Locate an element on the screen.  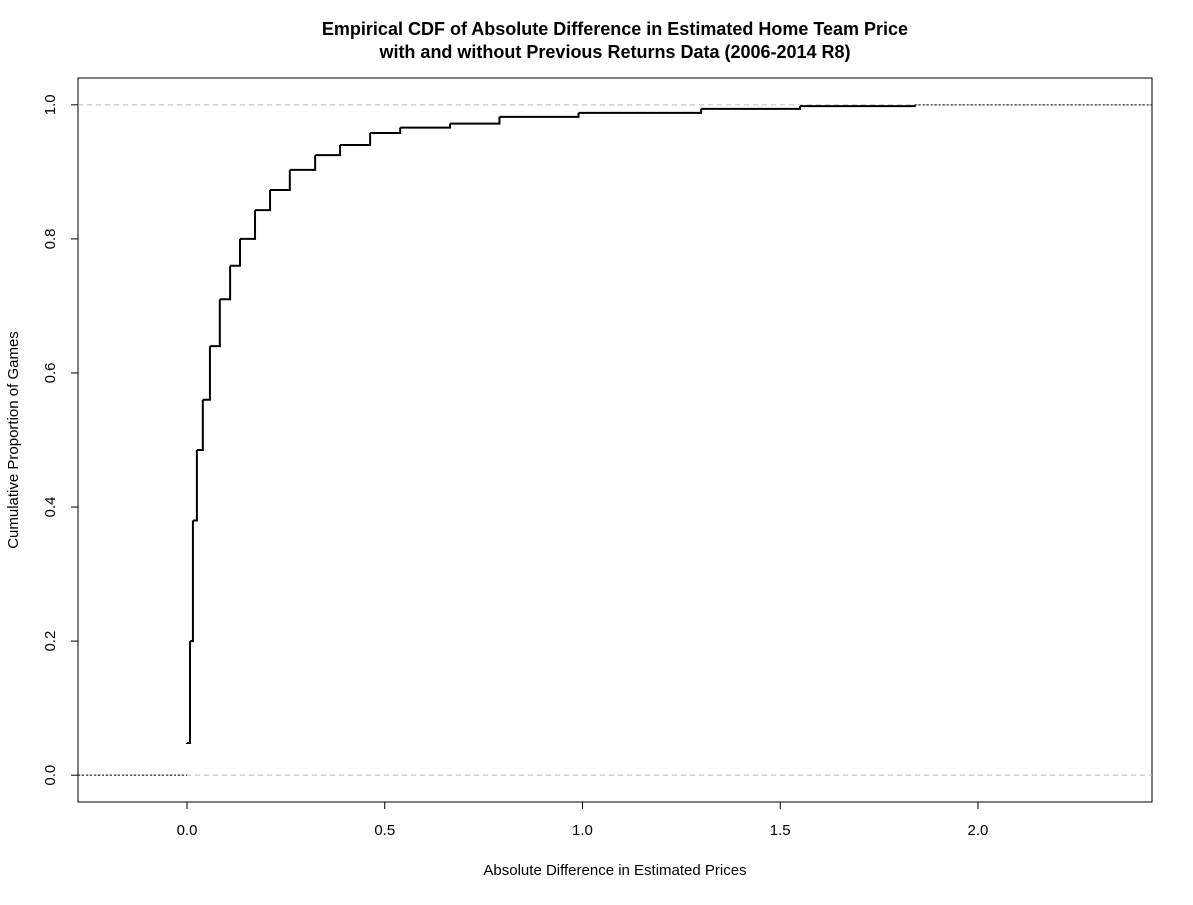
x-tick-label: 1.0 is located at coordinates (582, 830).